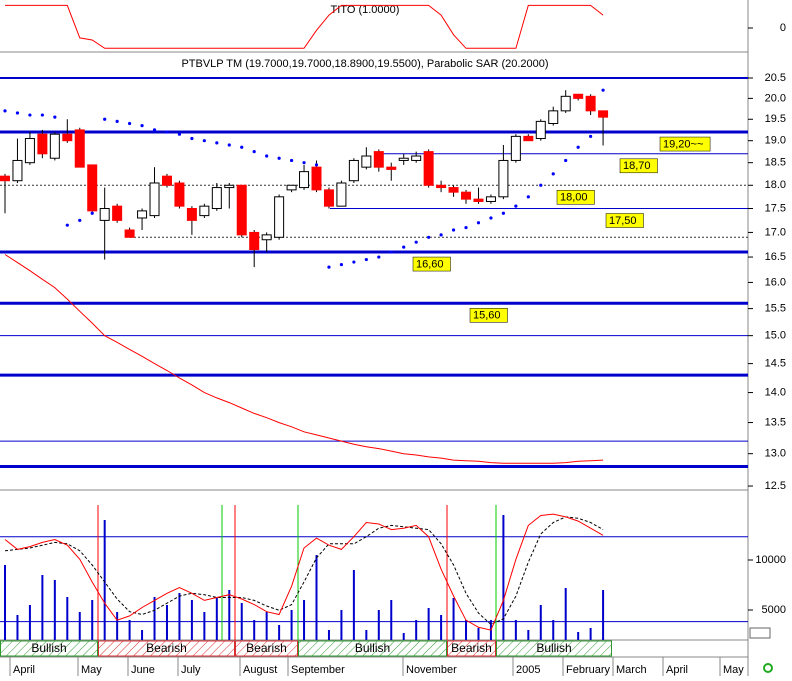 The width and height of the screenshot is (792, 681). Describe the element at coordinates (431, 670) in the screenshot. I see `x-tick-label: November` at that location.